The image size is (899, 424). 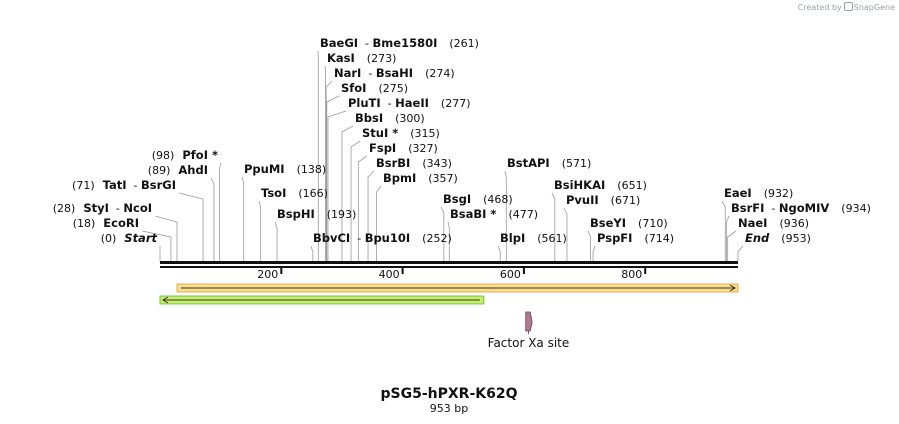 What do you see at coordinates (773, 223) in the screenshot?
I see `enzyme-site: NaeI (936)` at bounding box center [773, 223].